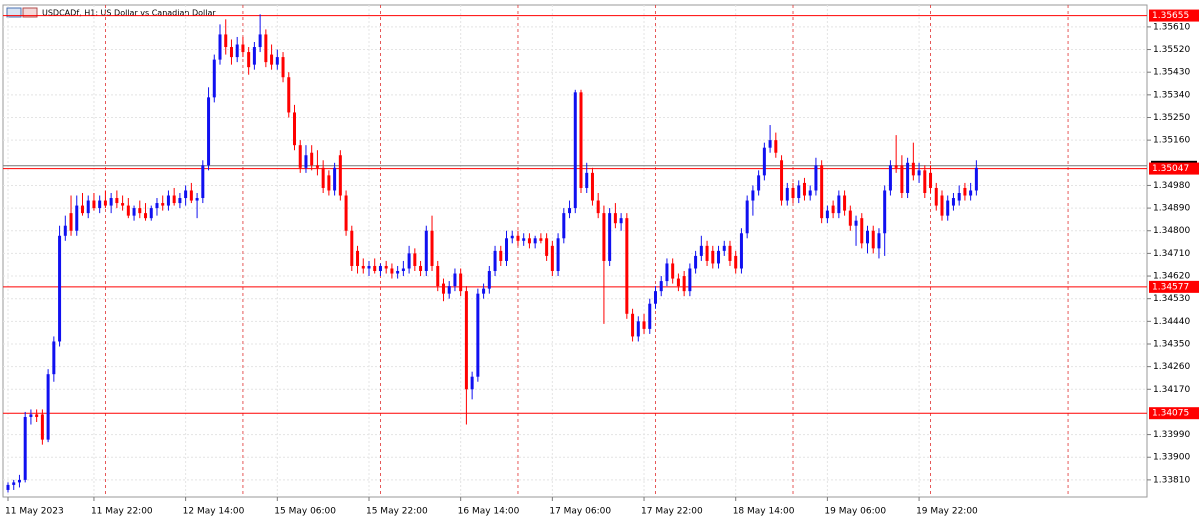  Describe the element at coordinates (1171, 435) in the screenshot. I see `y-tick-label: 1.33990` at that location.